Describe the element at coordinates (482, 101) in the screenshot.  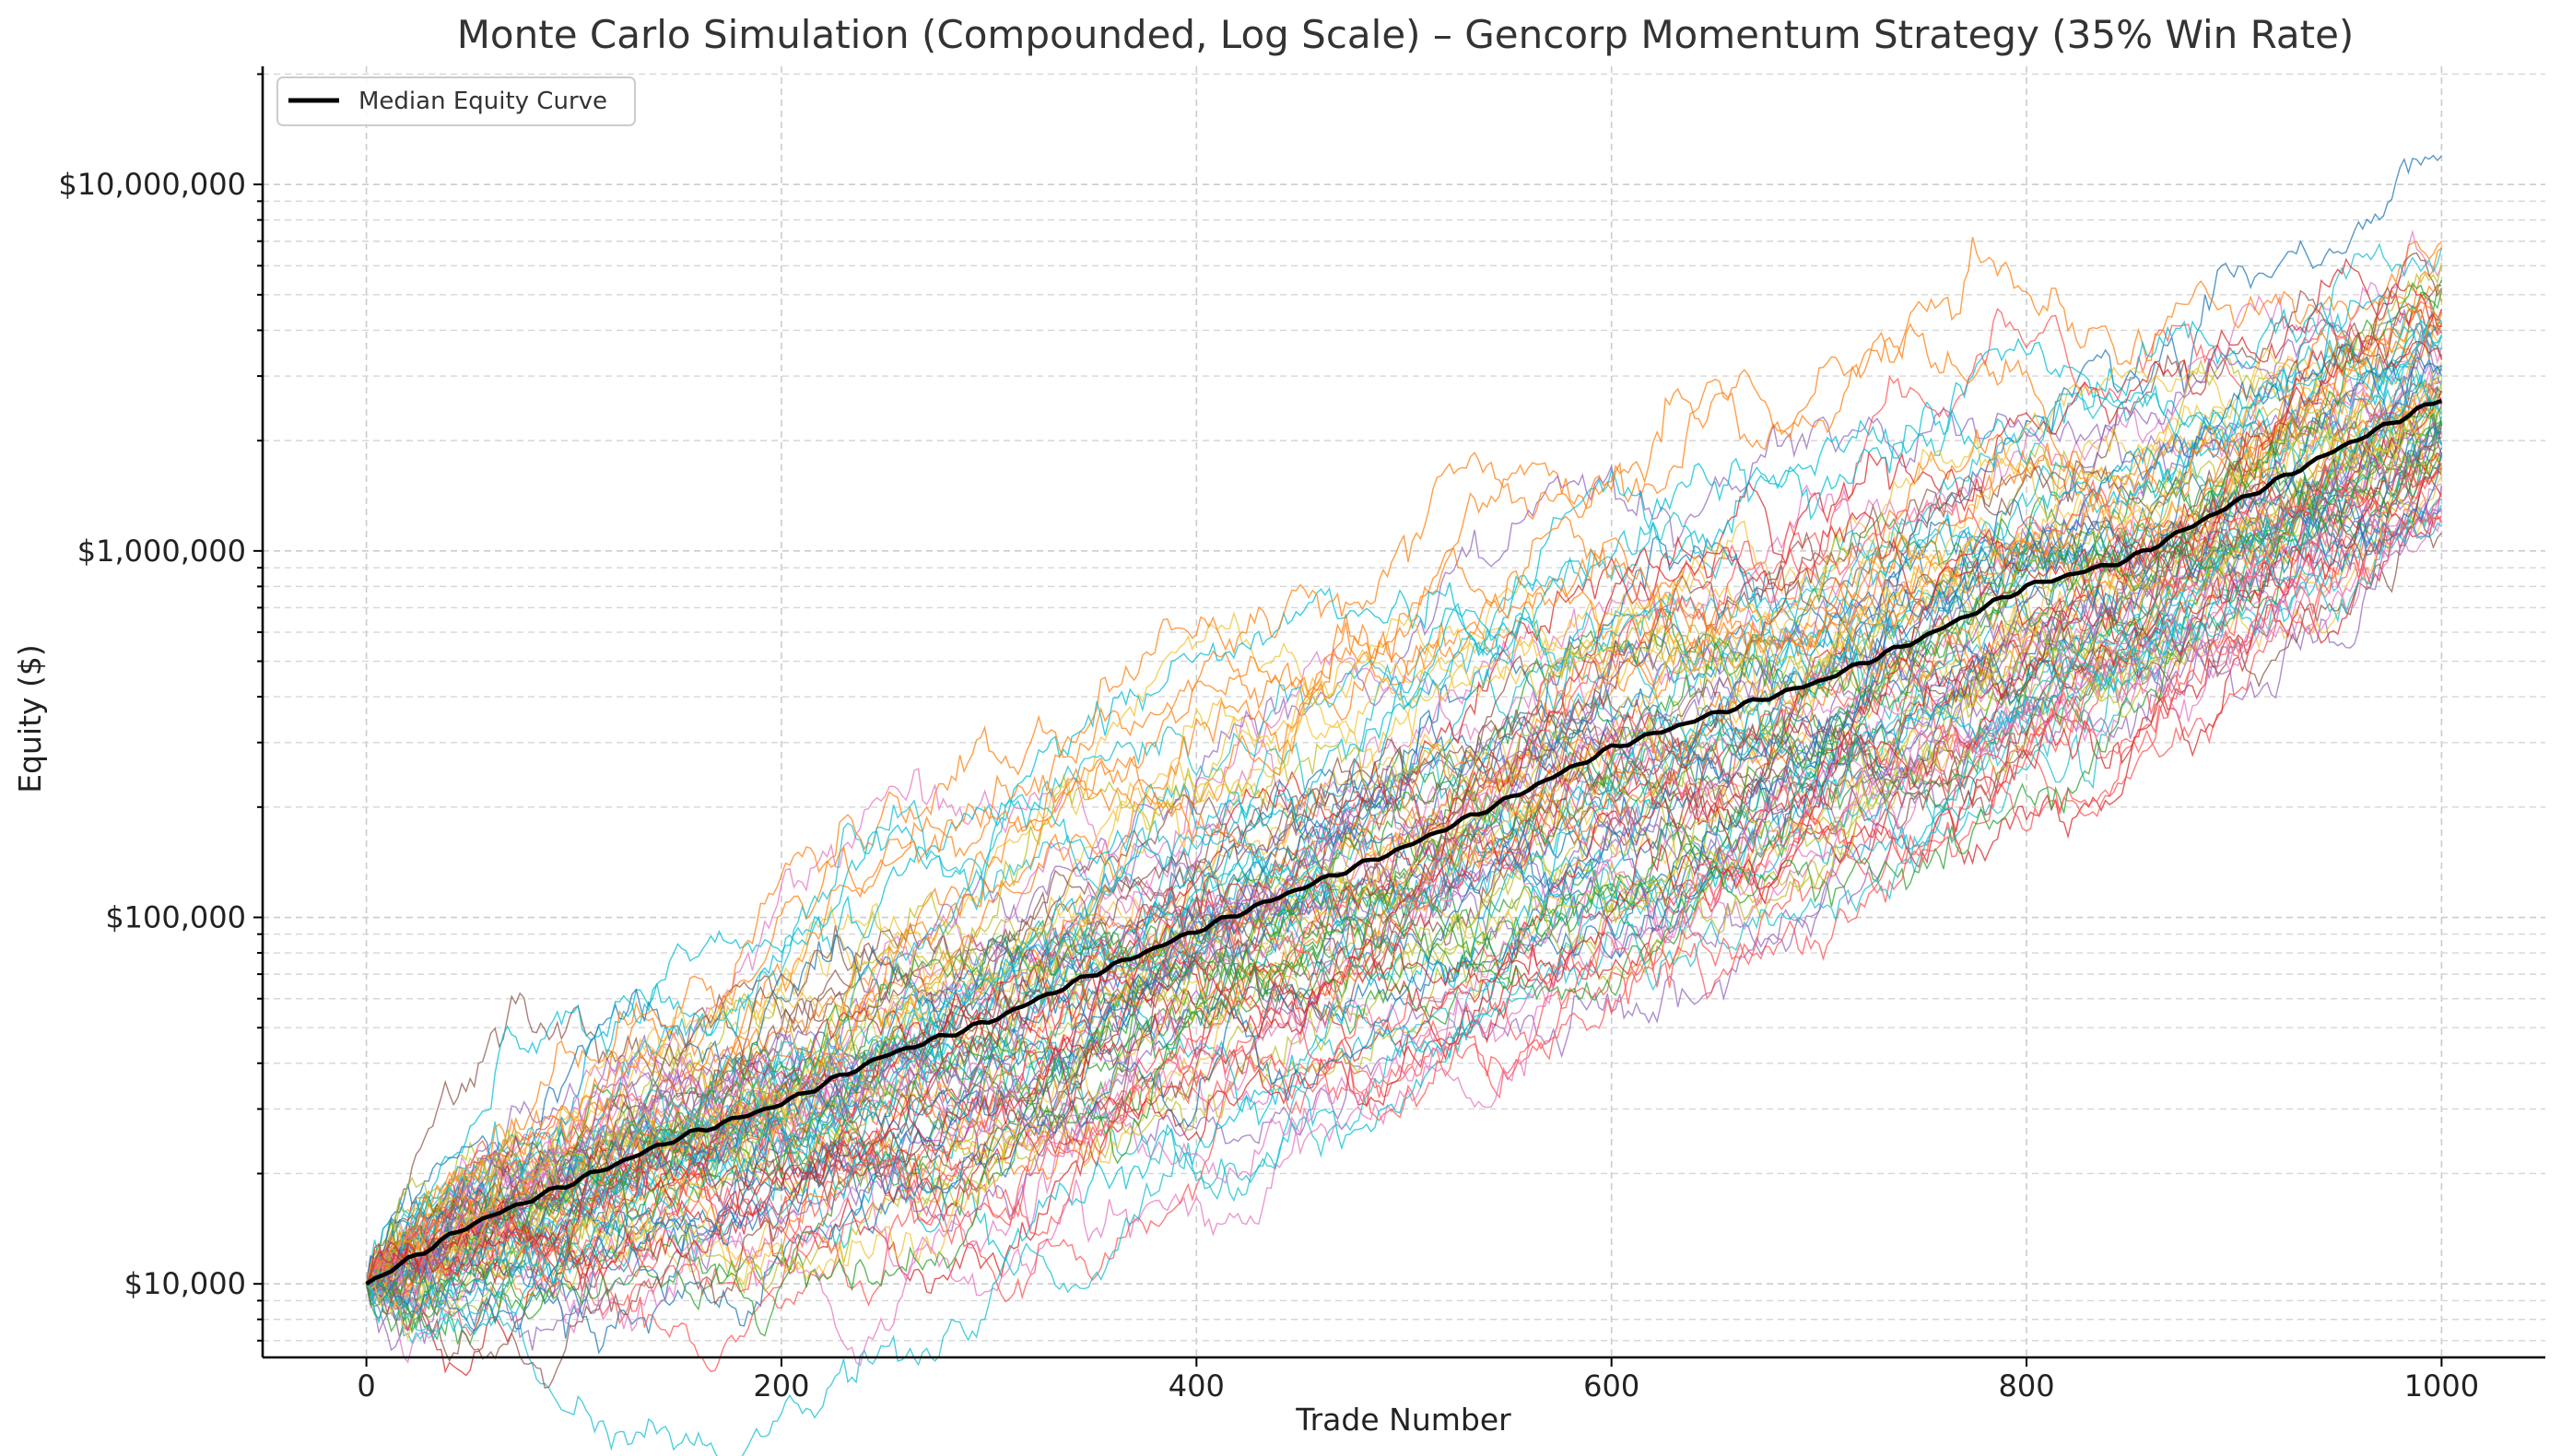
I see `legend-label-median: Median Equity Curve` at that location.